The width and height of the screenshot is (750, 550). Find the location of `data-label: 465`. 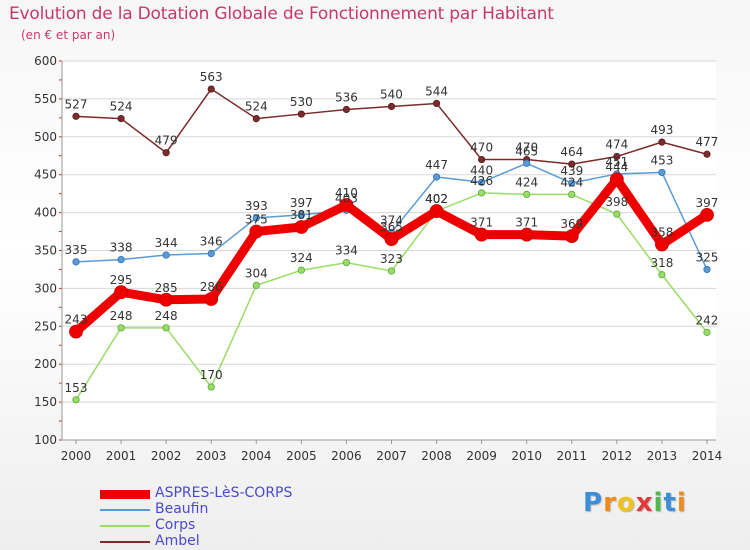

data-label: 465 is located at coordinates (526, 151).